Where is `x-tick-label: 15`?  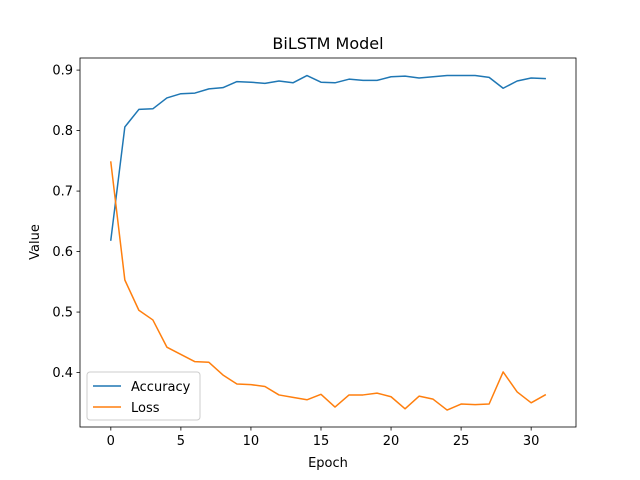
x-tick-label: 15 is located at coordinates (321, 441).